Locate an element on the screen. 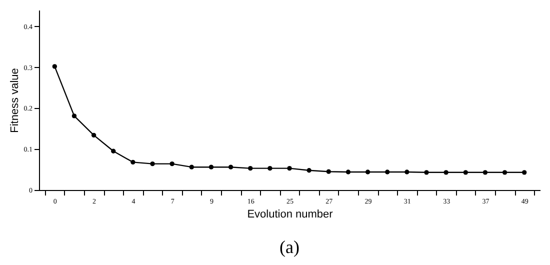 This screenshot has width=550, height=265. x-axis-title: Evolution number is located at coordinates (290, 214).